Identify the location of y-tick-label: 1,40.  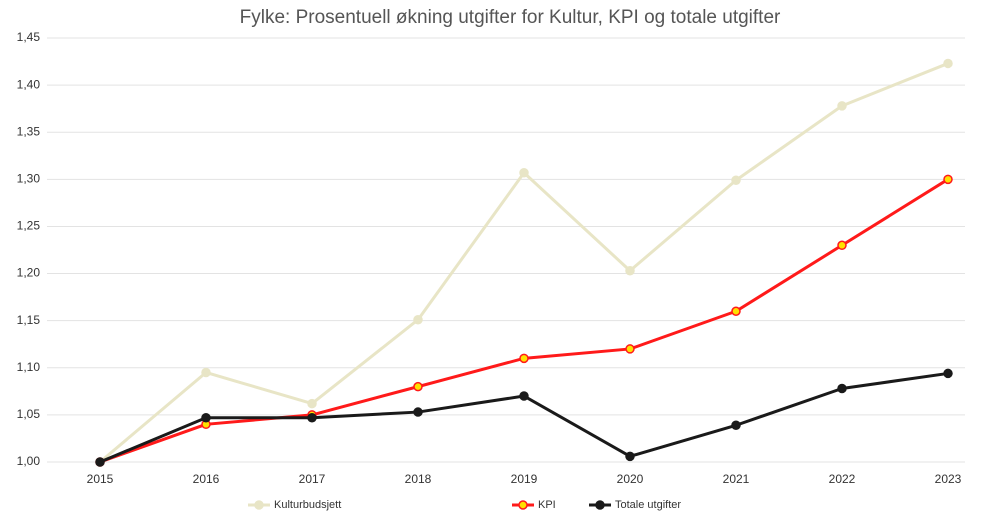
(29, 84).